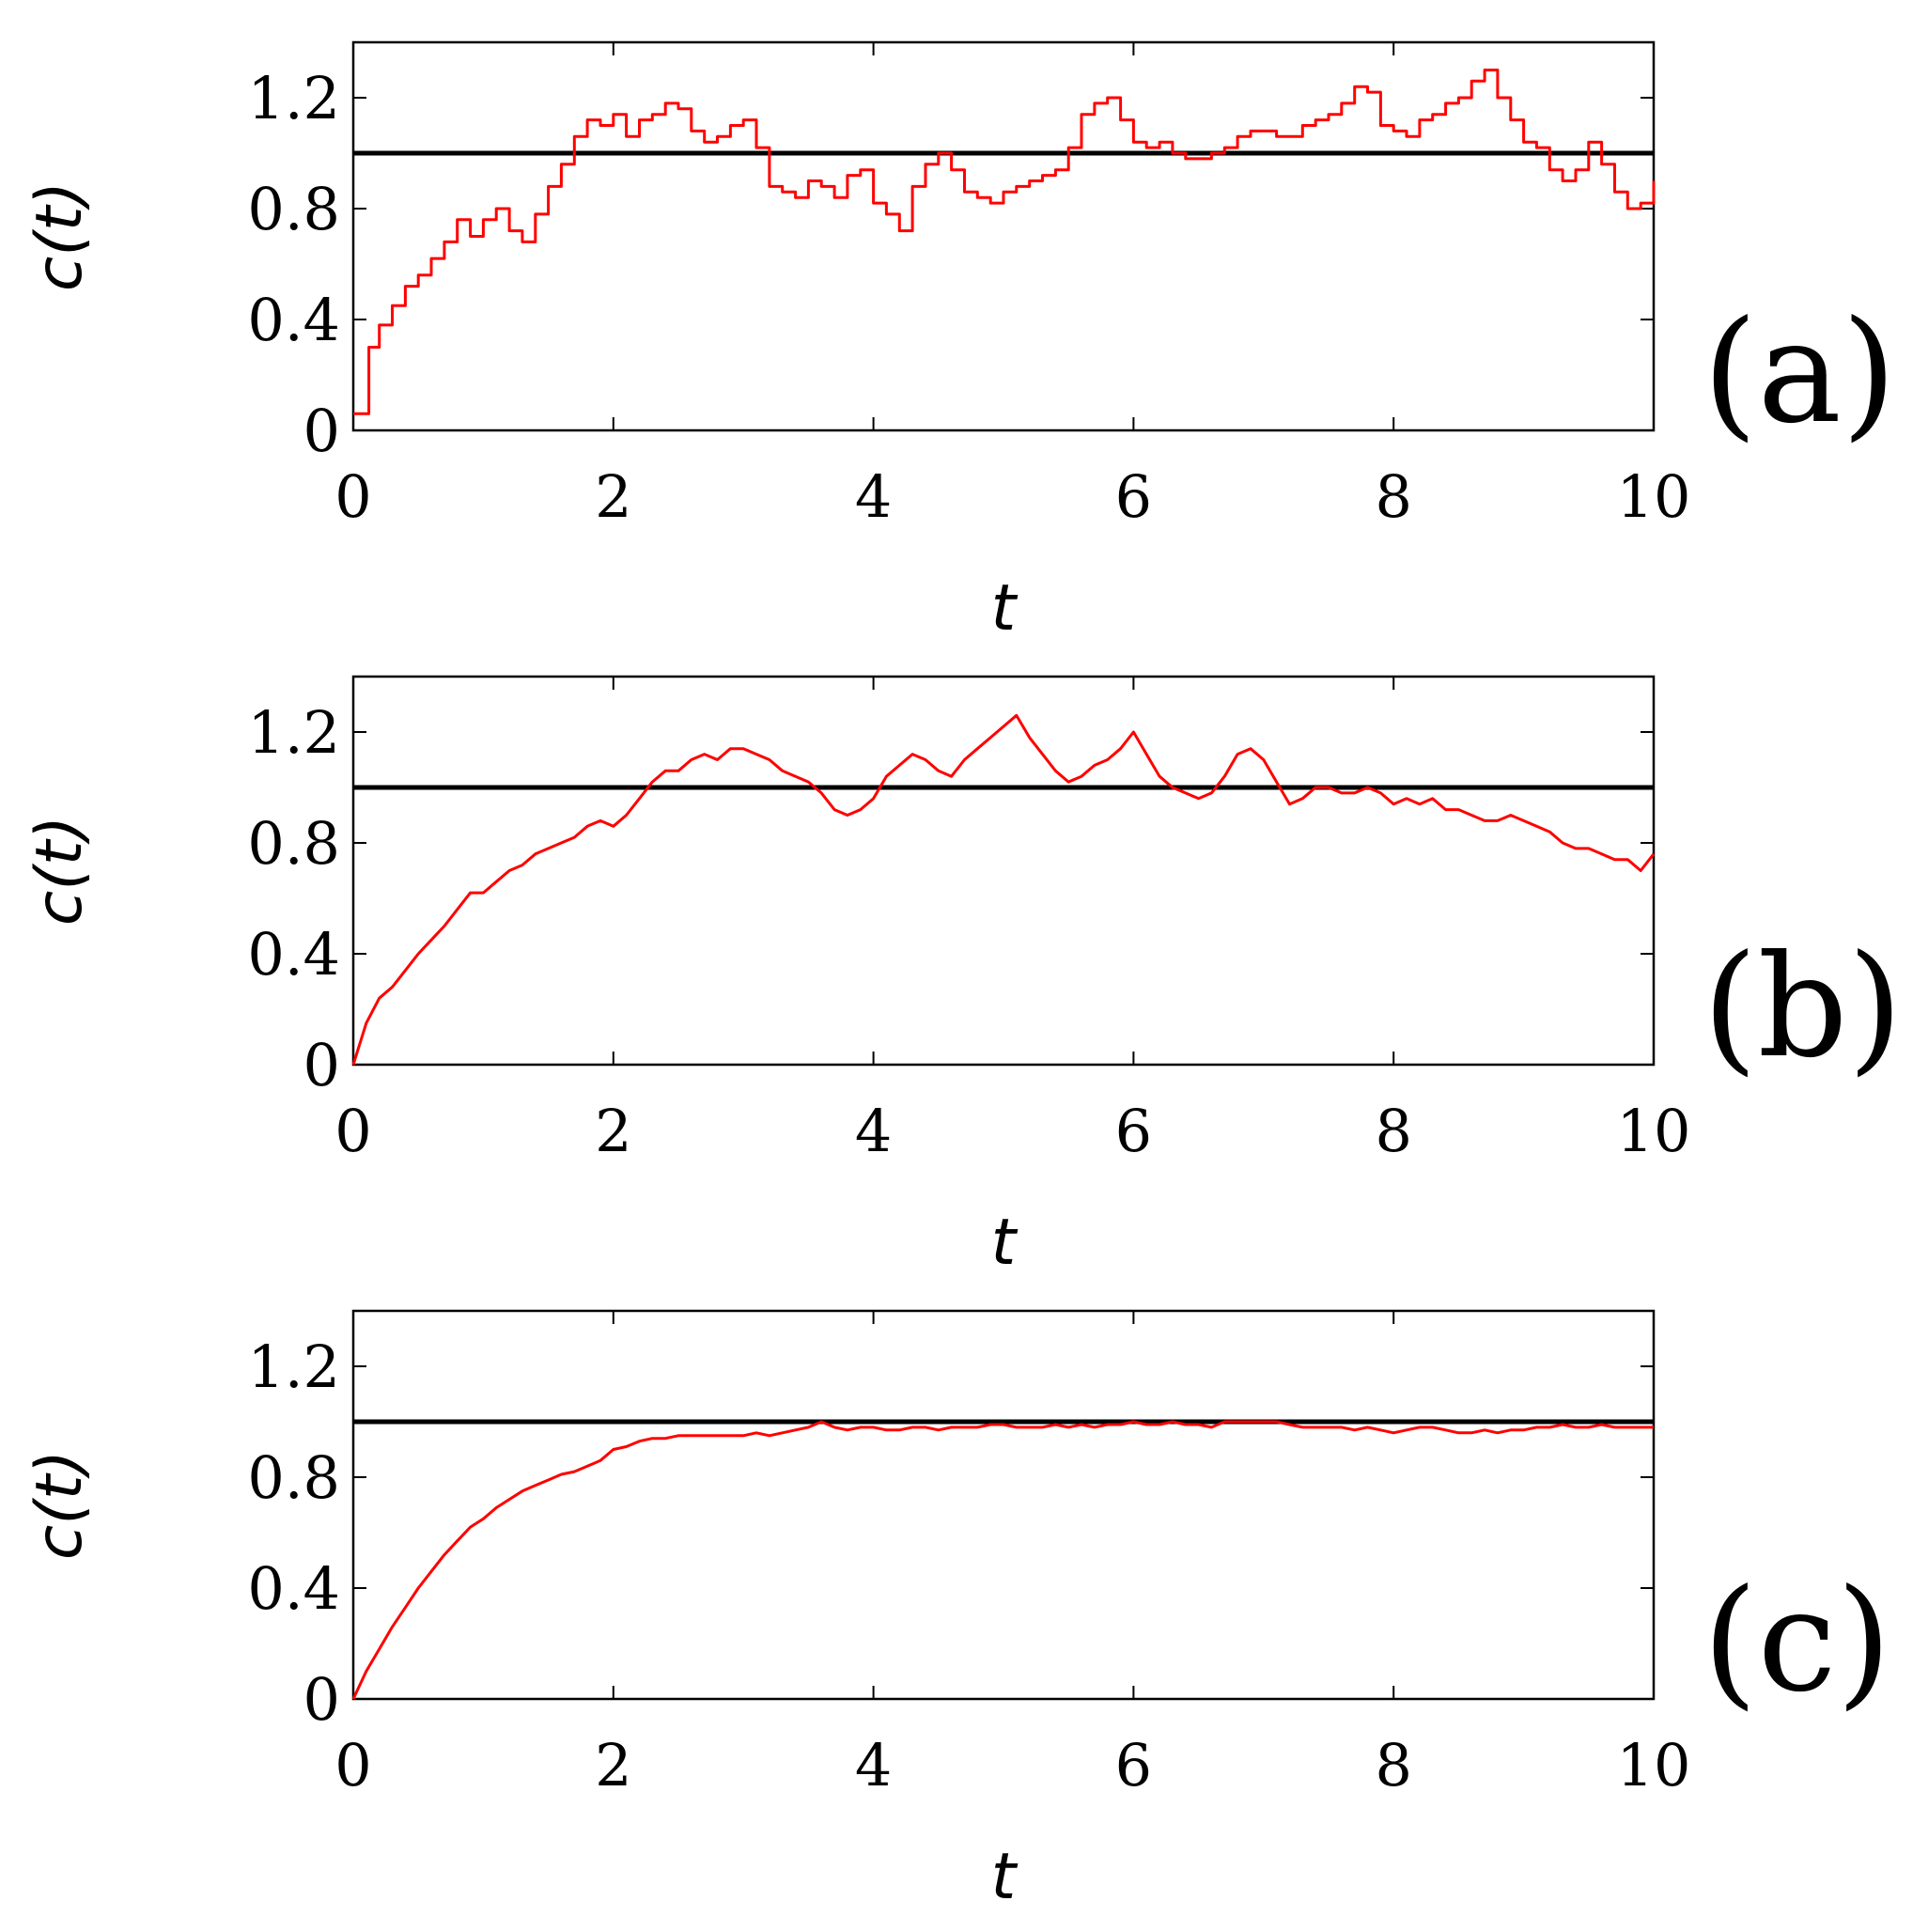  I want to click on panel-label: (a), so click(1799, 373).